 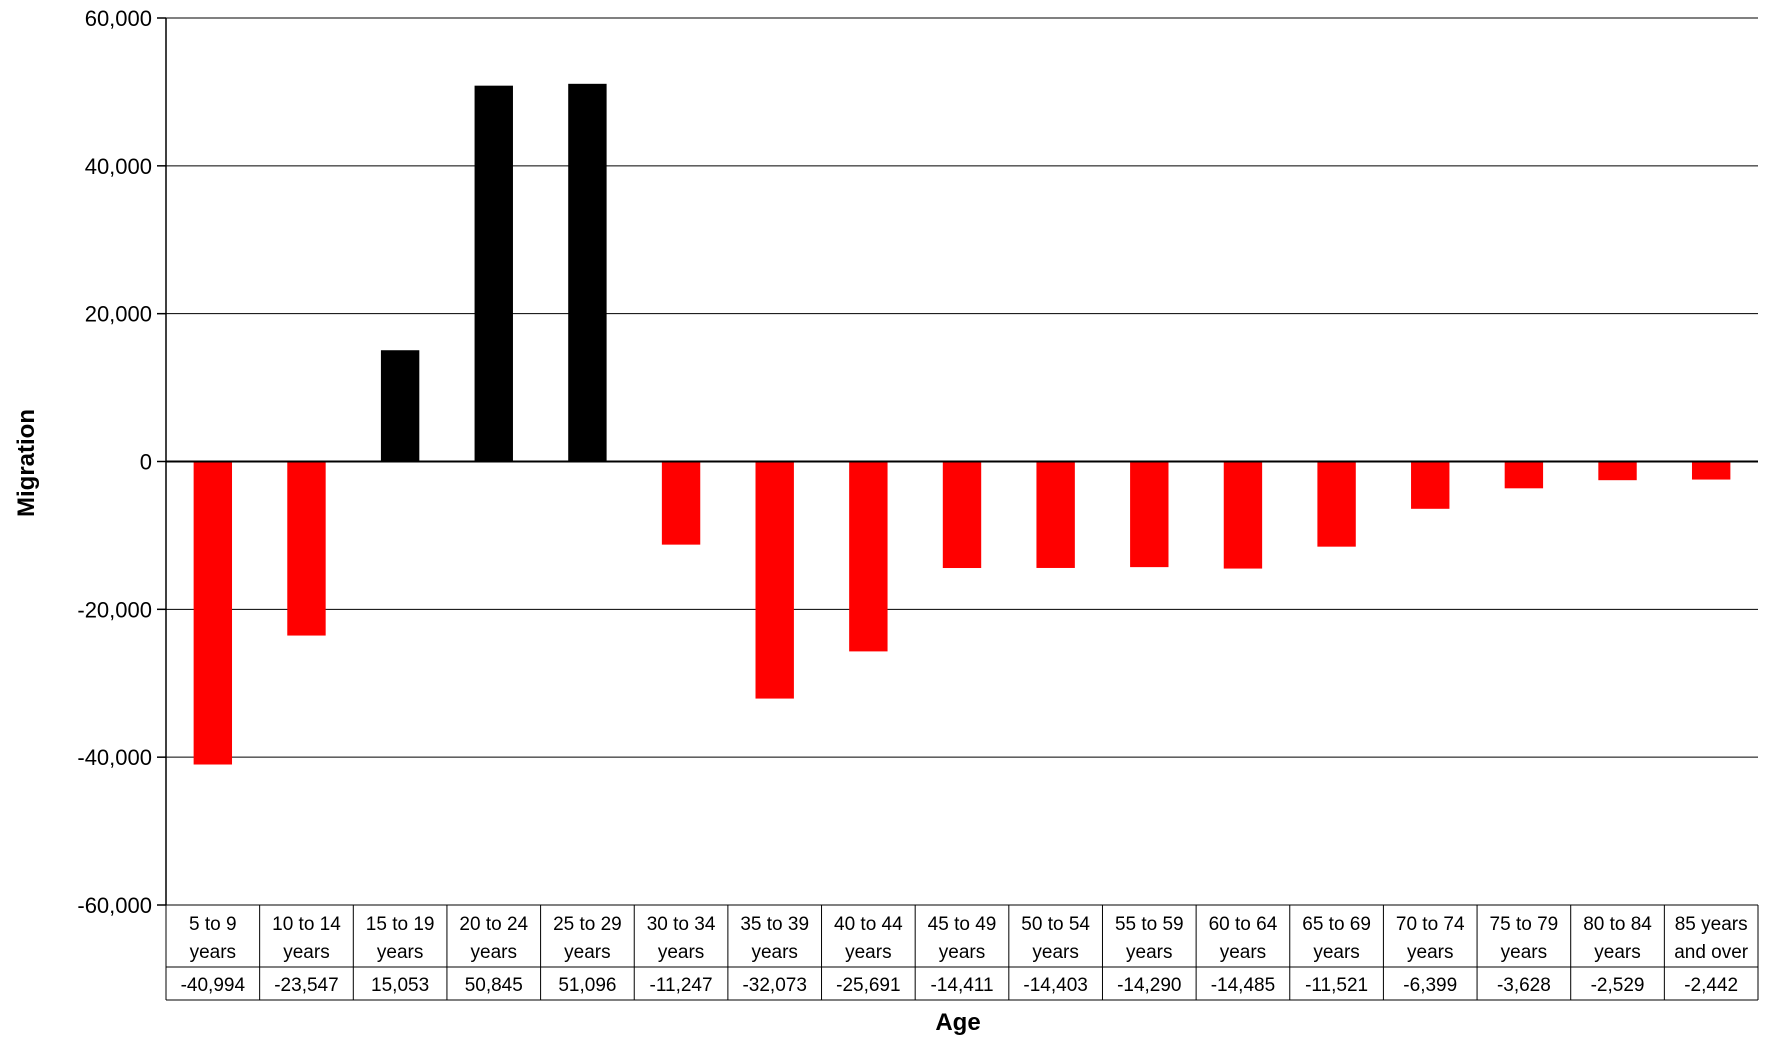 I want to click on value-label: -2,442, so click(x=1711, y=985).